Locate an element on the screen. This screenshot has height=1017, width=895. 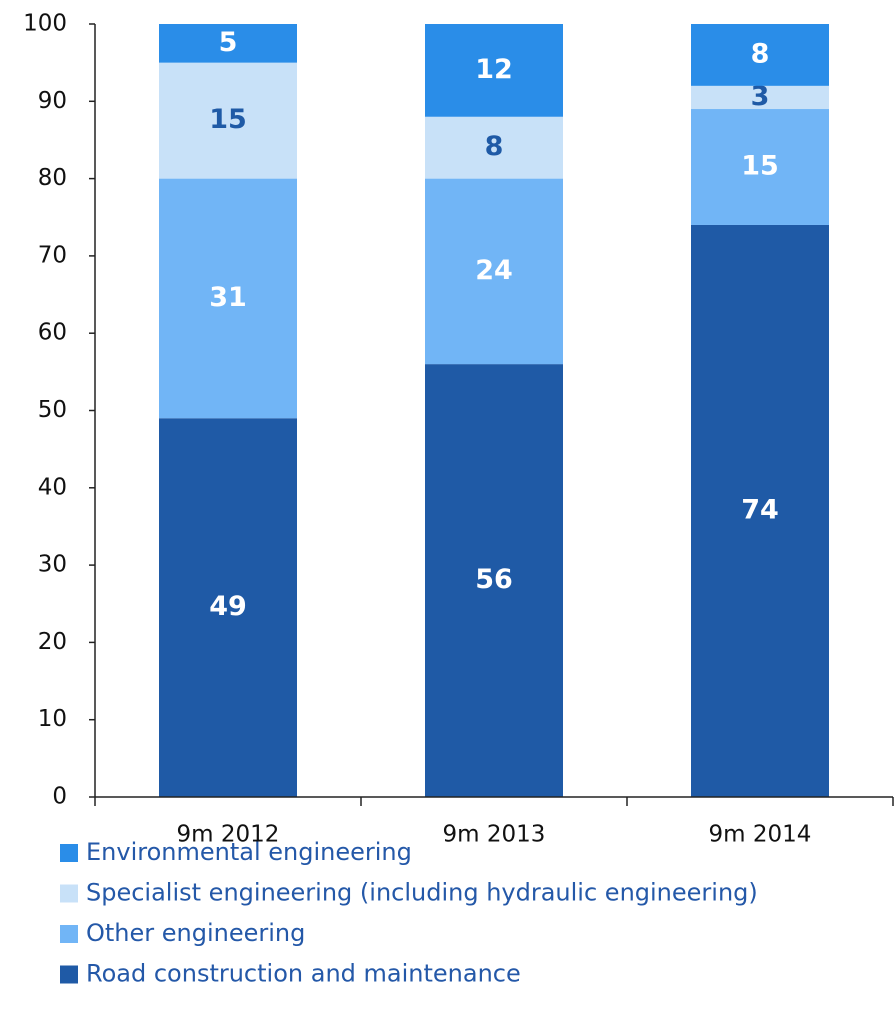
data-label: 56 is located at coordinates (494, 579).